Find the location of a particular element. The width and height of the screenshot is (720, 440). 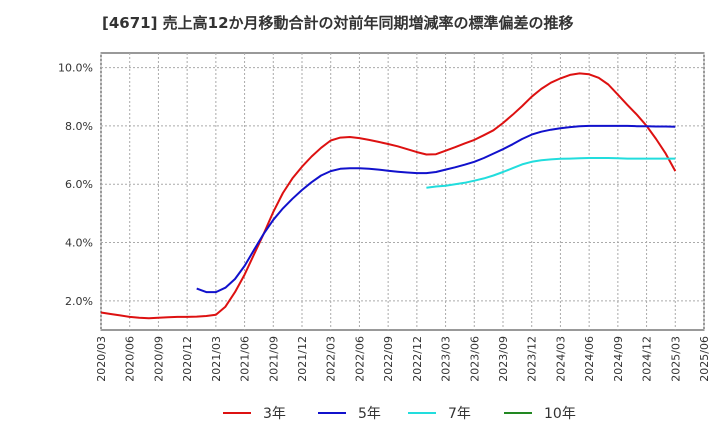

x-tick-label: 2023/06 is located at coordinates (474, 359).